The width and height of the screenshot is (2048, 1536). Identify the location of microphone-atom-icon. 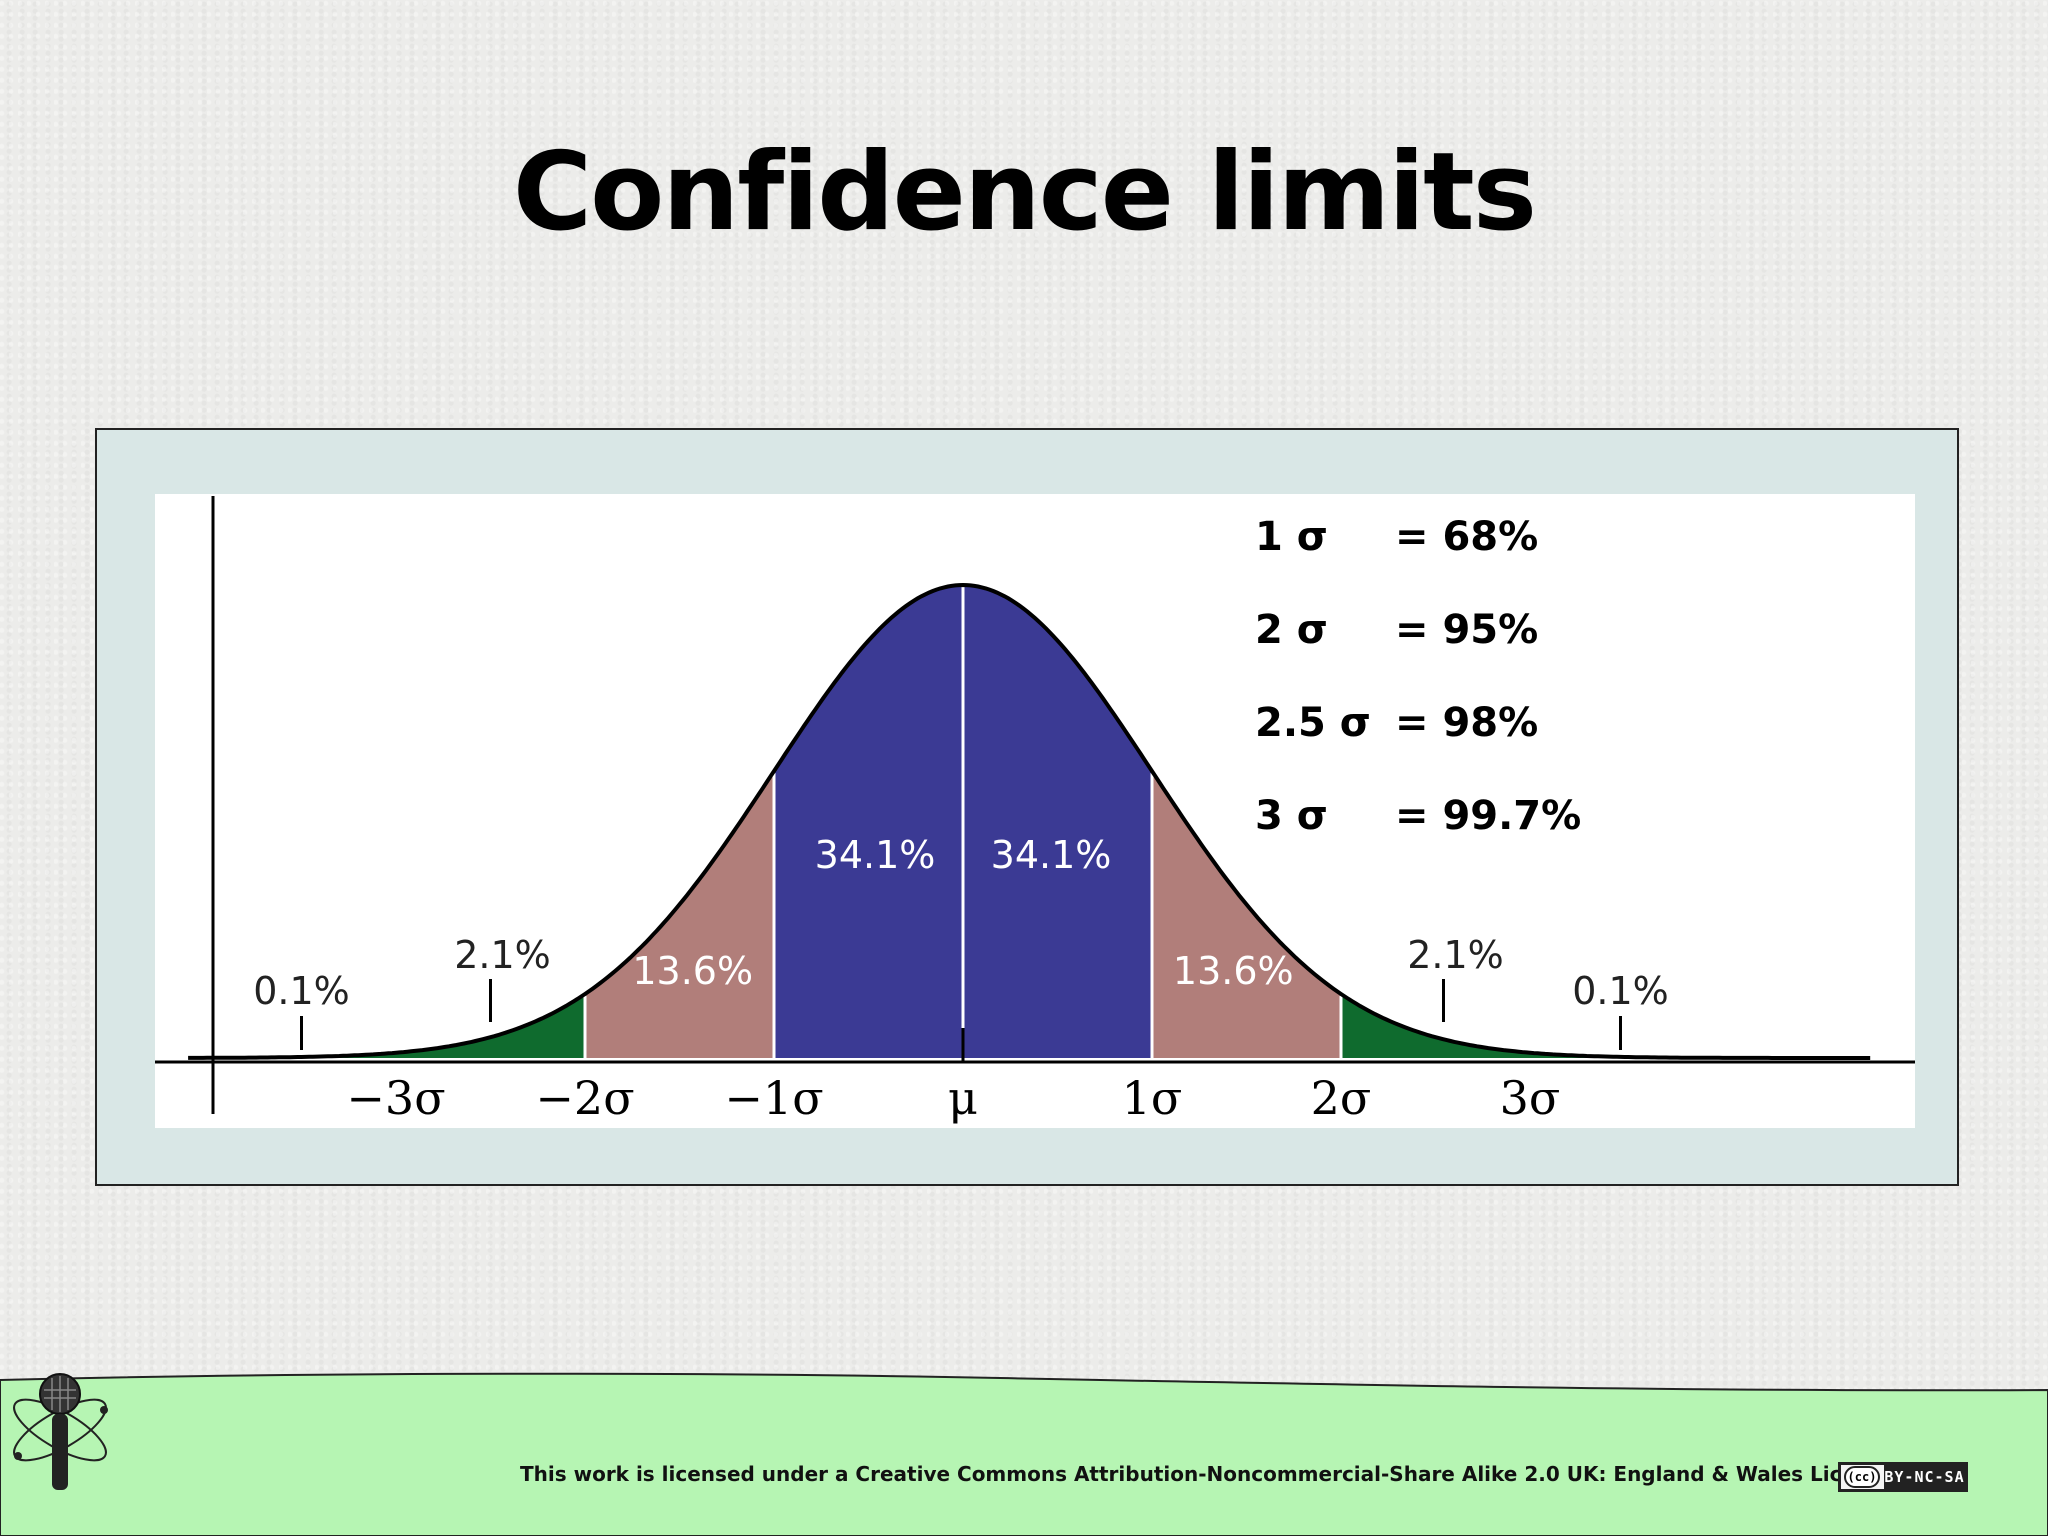
(60, 1431).